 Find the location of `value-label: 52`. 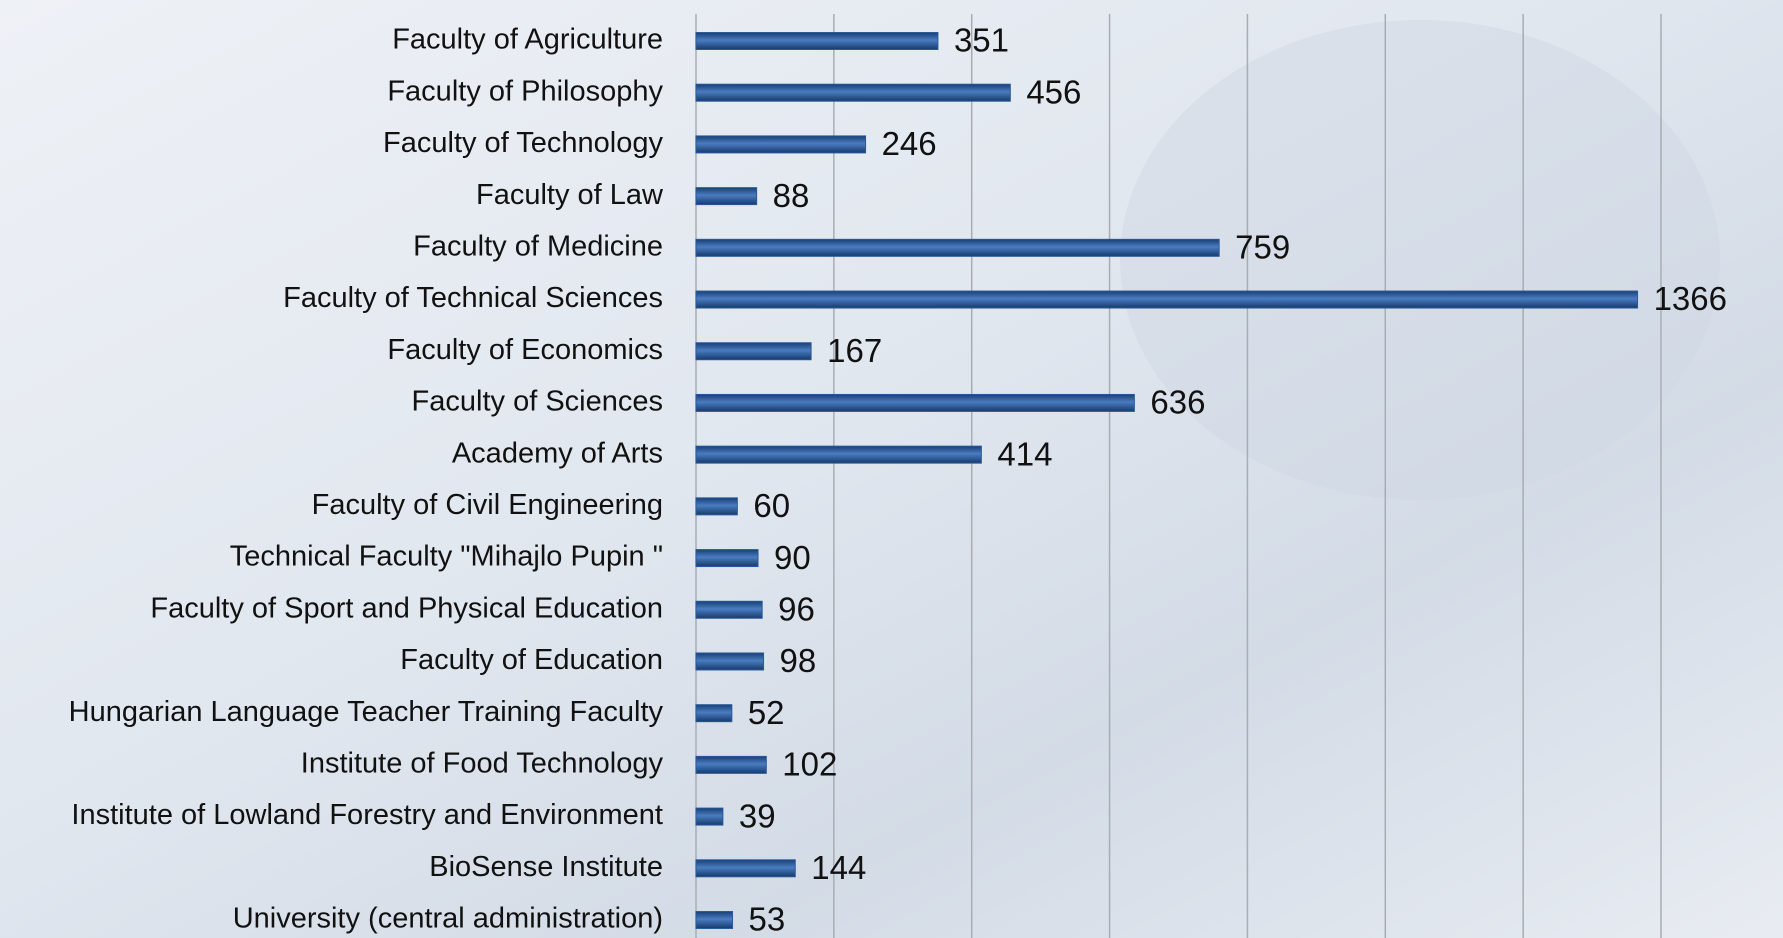

value-label: 52 is located at coordinates (766, 712).